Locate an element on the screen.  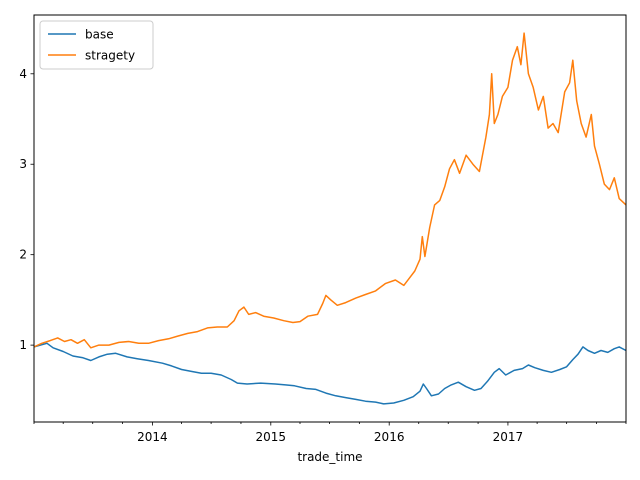
x-axis: 2014 2015 2016 2017 is located at coordinates (330, 433).